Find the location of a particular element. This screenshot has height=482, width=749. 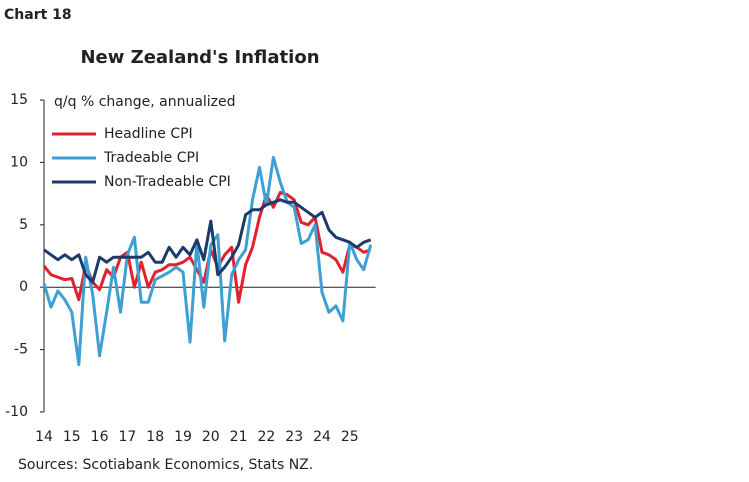

x-tick-label: 16 is located at coordinates (100, 437).